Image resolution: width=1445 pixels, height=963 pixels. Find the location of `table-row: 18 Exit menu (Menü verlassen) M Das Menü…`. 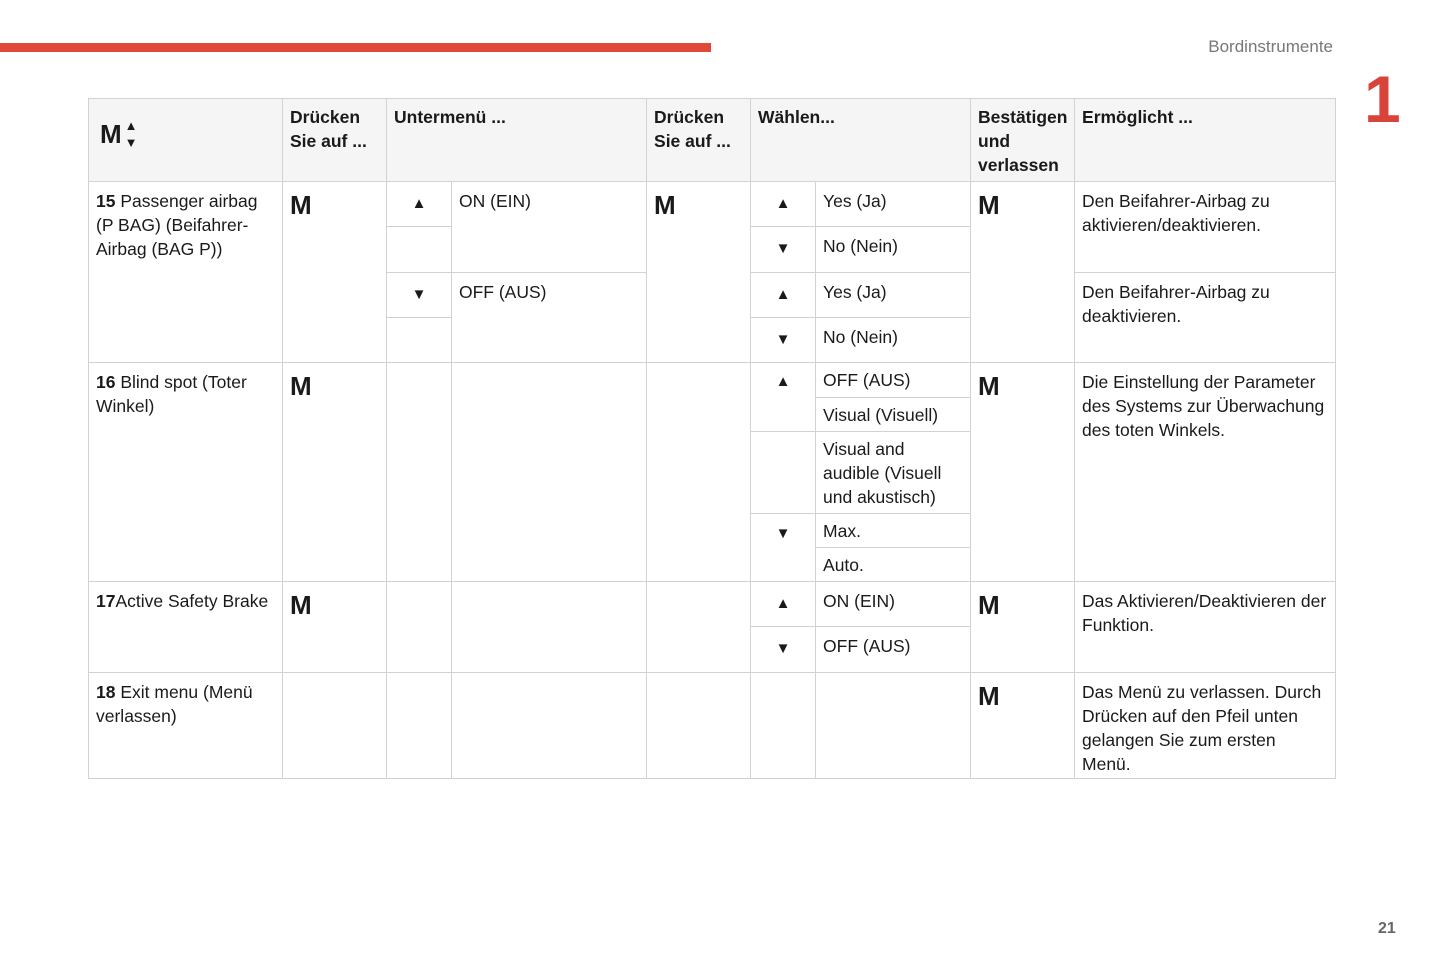

table-row: 18 Exit menu (Menü verlassen) M Das Menü… is located at coordinates (712, 725).